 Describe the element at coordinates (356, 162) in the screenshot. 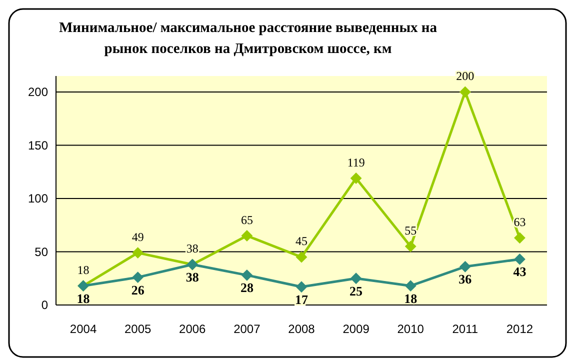

I see `data-label: 119` at that location.